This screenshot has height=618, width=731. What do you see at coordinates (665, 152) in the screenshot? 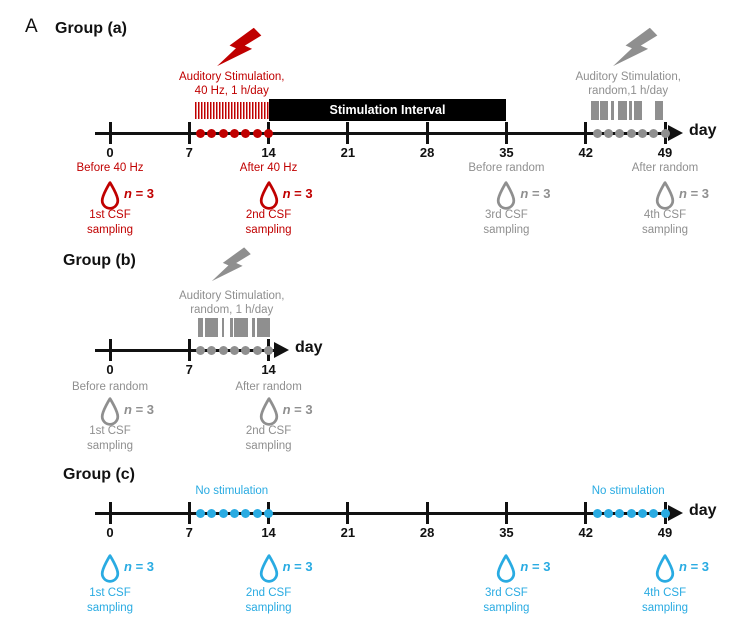
I see `tick-label: 49` at bounding box center [665, 152].